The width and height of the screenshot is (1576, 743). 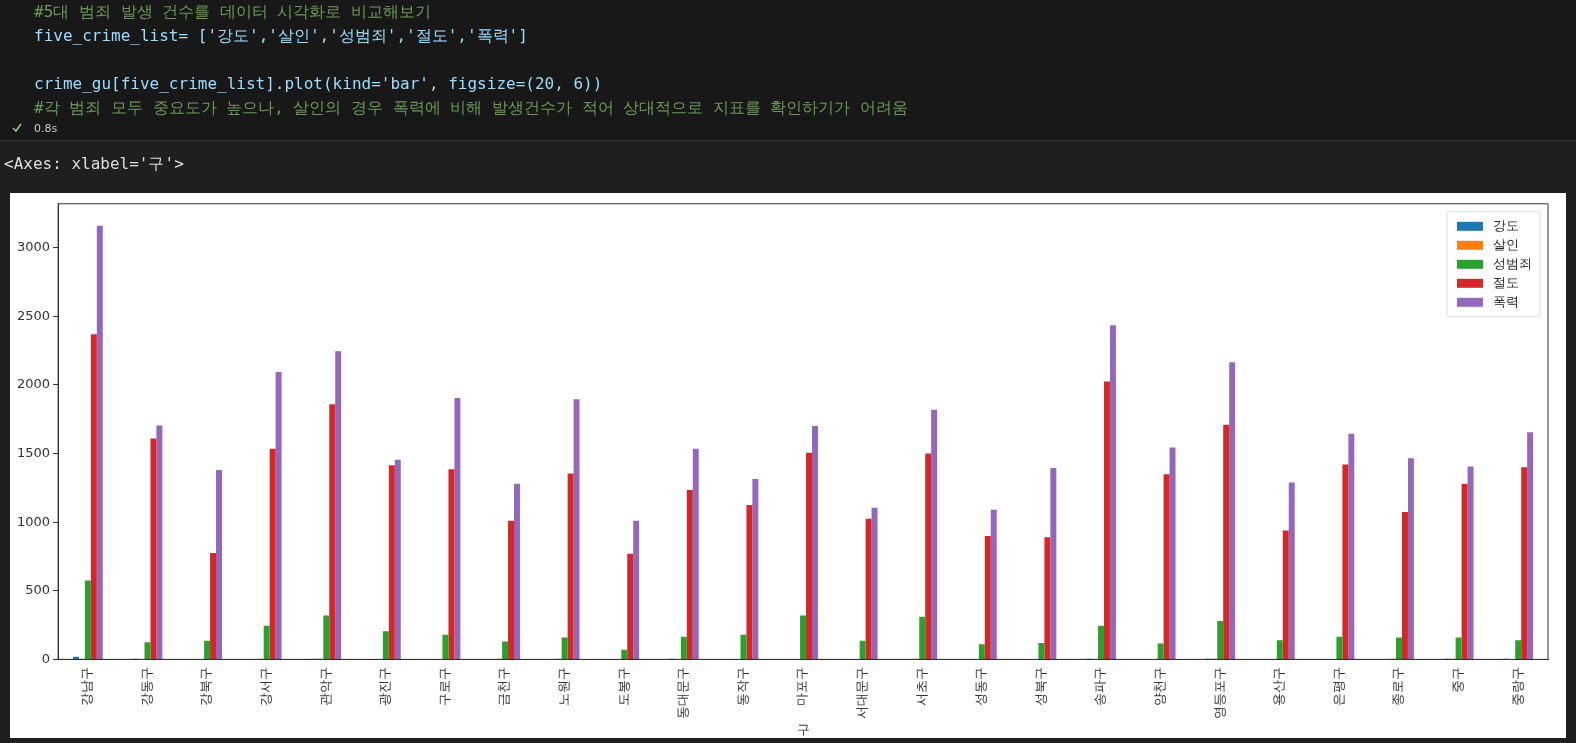 I want to click on x-tick-label: 영등포구, so click(x=1219, y=693).